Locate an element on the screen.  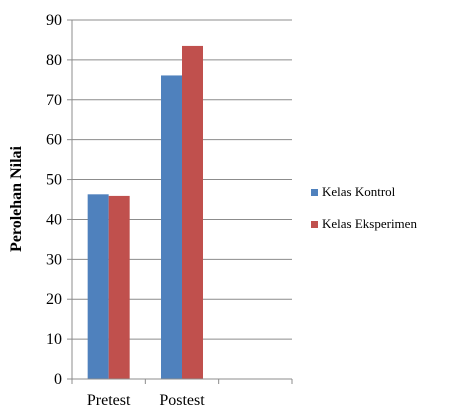
y-tick-labels: 0 10 20 30 40 50 60 70 80 90 is located at coordinates (54, 200).